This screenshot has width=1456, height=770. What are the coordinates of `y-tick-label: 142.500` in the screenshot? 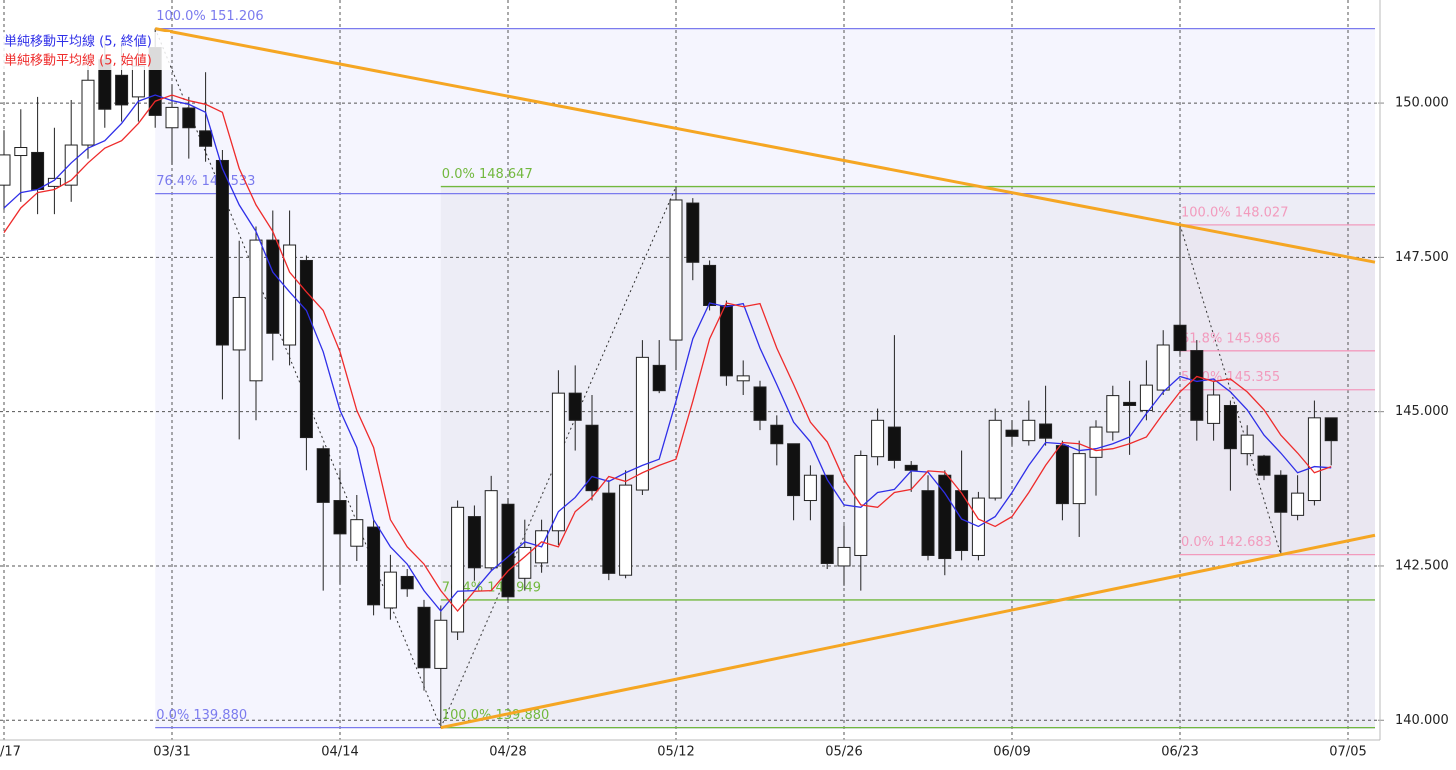 It's located at (1422, 565).